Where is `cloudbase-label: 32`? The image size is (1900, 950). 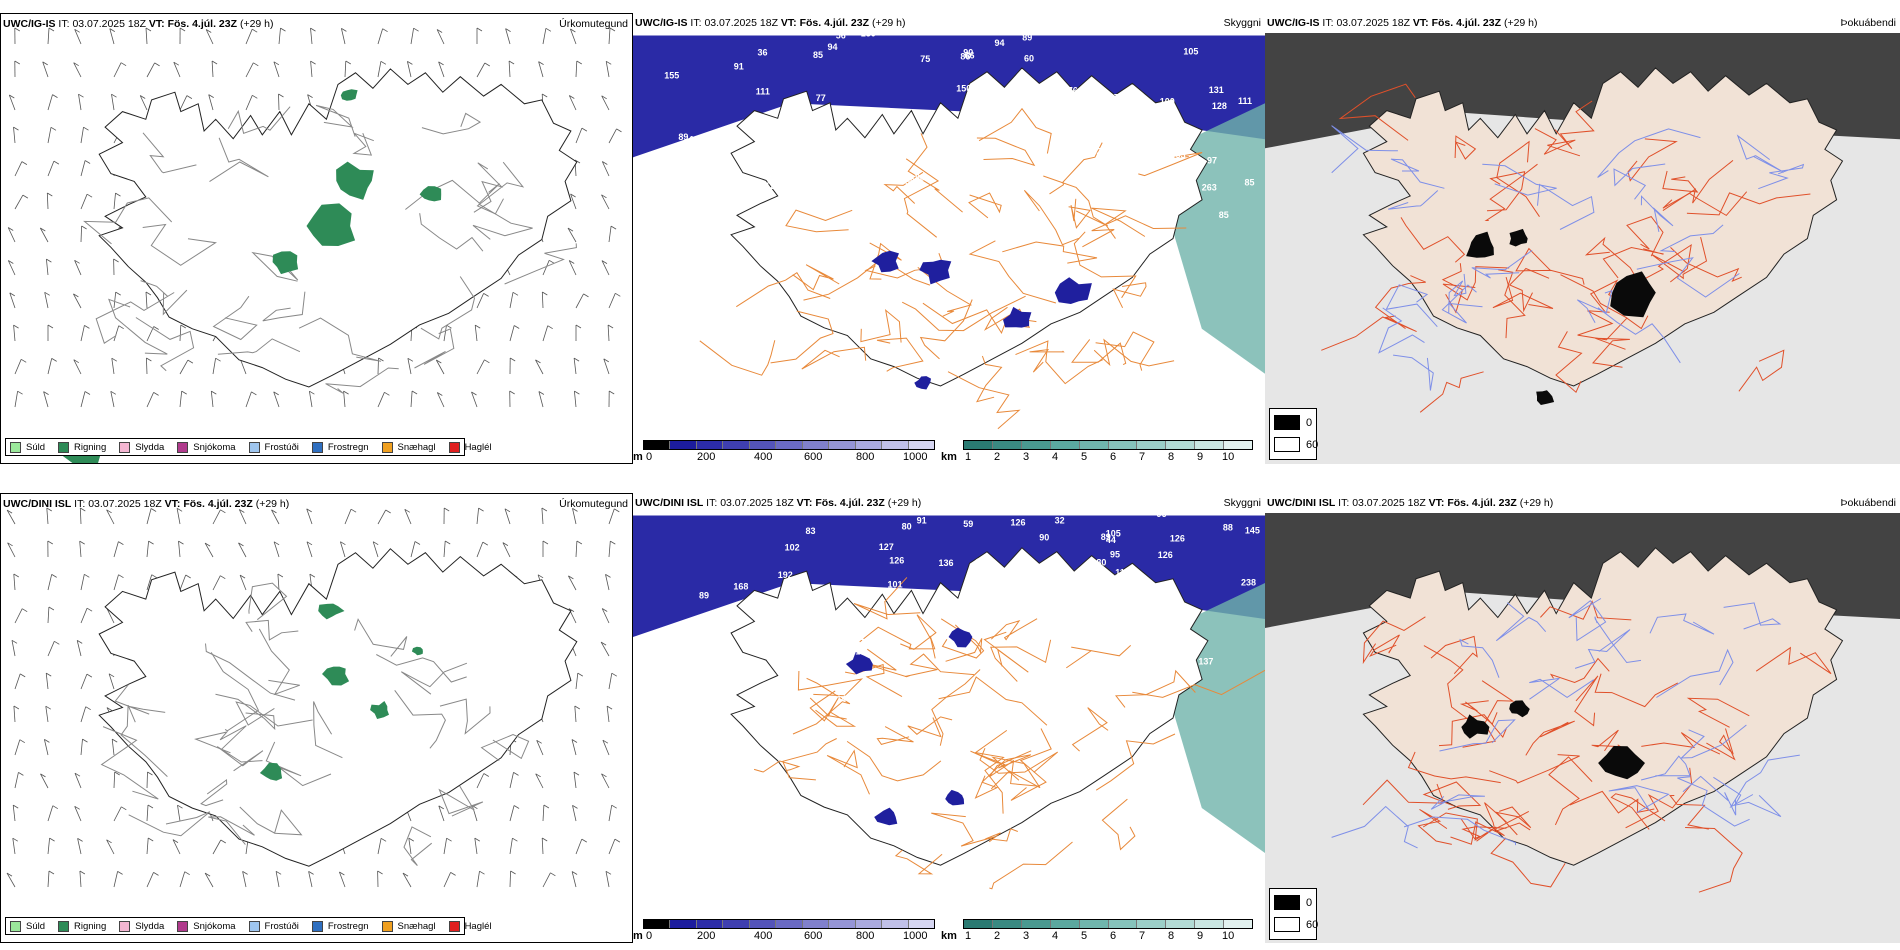 cloudbase-label: 32 is located at coordinates (1060, 520).